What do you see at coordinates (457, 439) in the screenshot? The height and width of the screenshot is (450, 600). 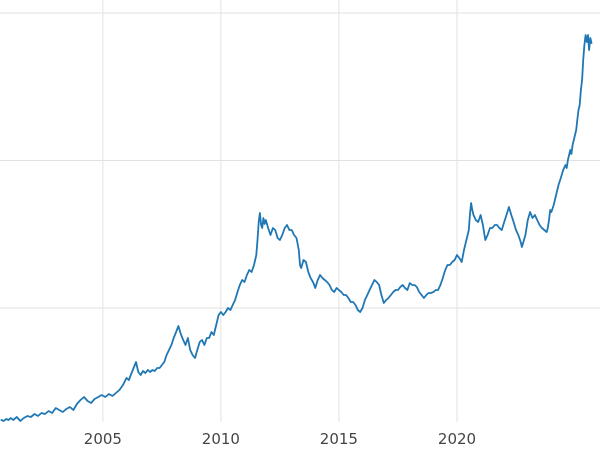 I see `x-tick-label: 2020` at bounding box center [457, 439].